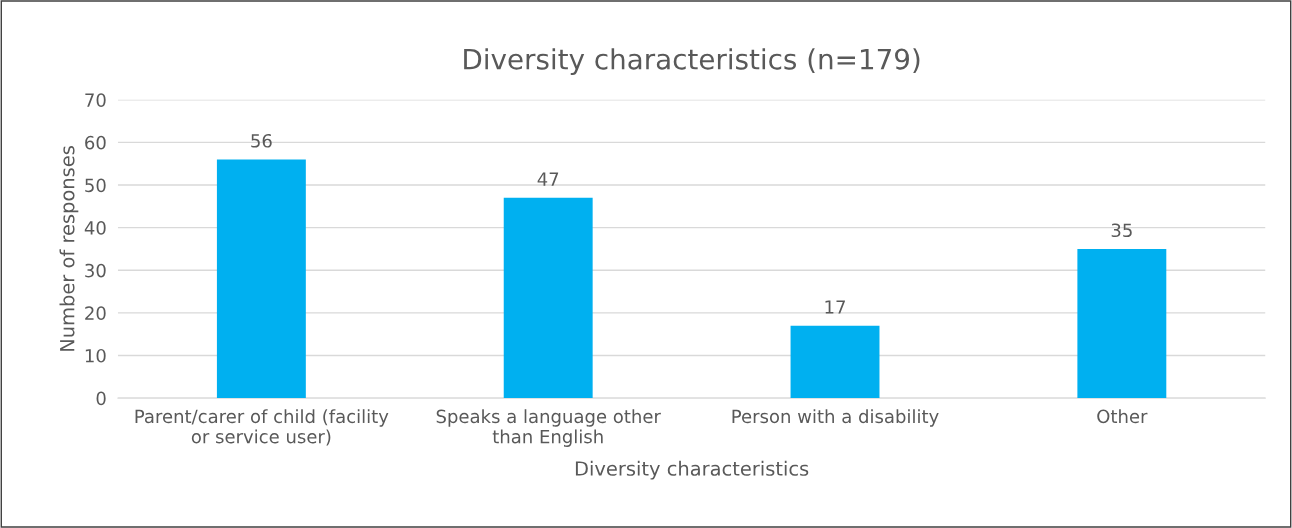 The height and width of the screenshot is (528, 1292). Describe the element at coordinates (692, 470) in the screenshot. I see `x-axis-title: Diversity characteristics` at that location.